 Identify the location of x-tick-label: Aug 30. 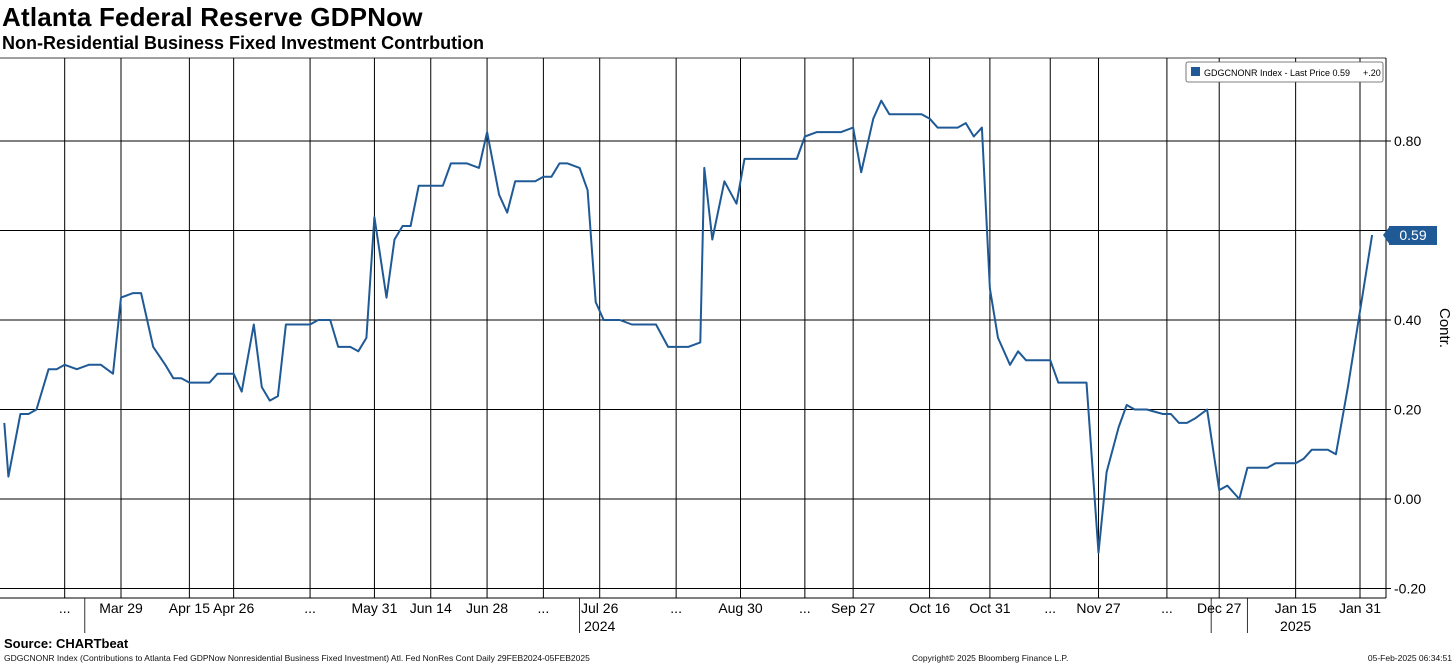
(740, 608).